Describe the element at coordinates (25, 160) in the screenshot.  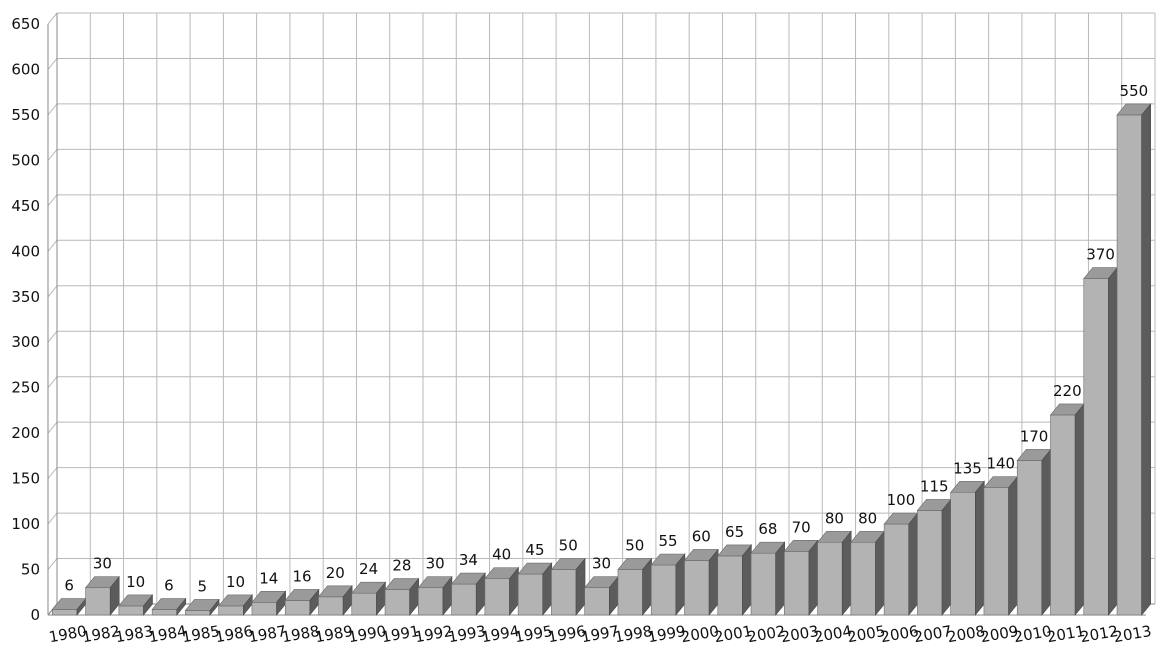
I see `y-tick-label: 500` at that location.